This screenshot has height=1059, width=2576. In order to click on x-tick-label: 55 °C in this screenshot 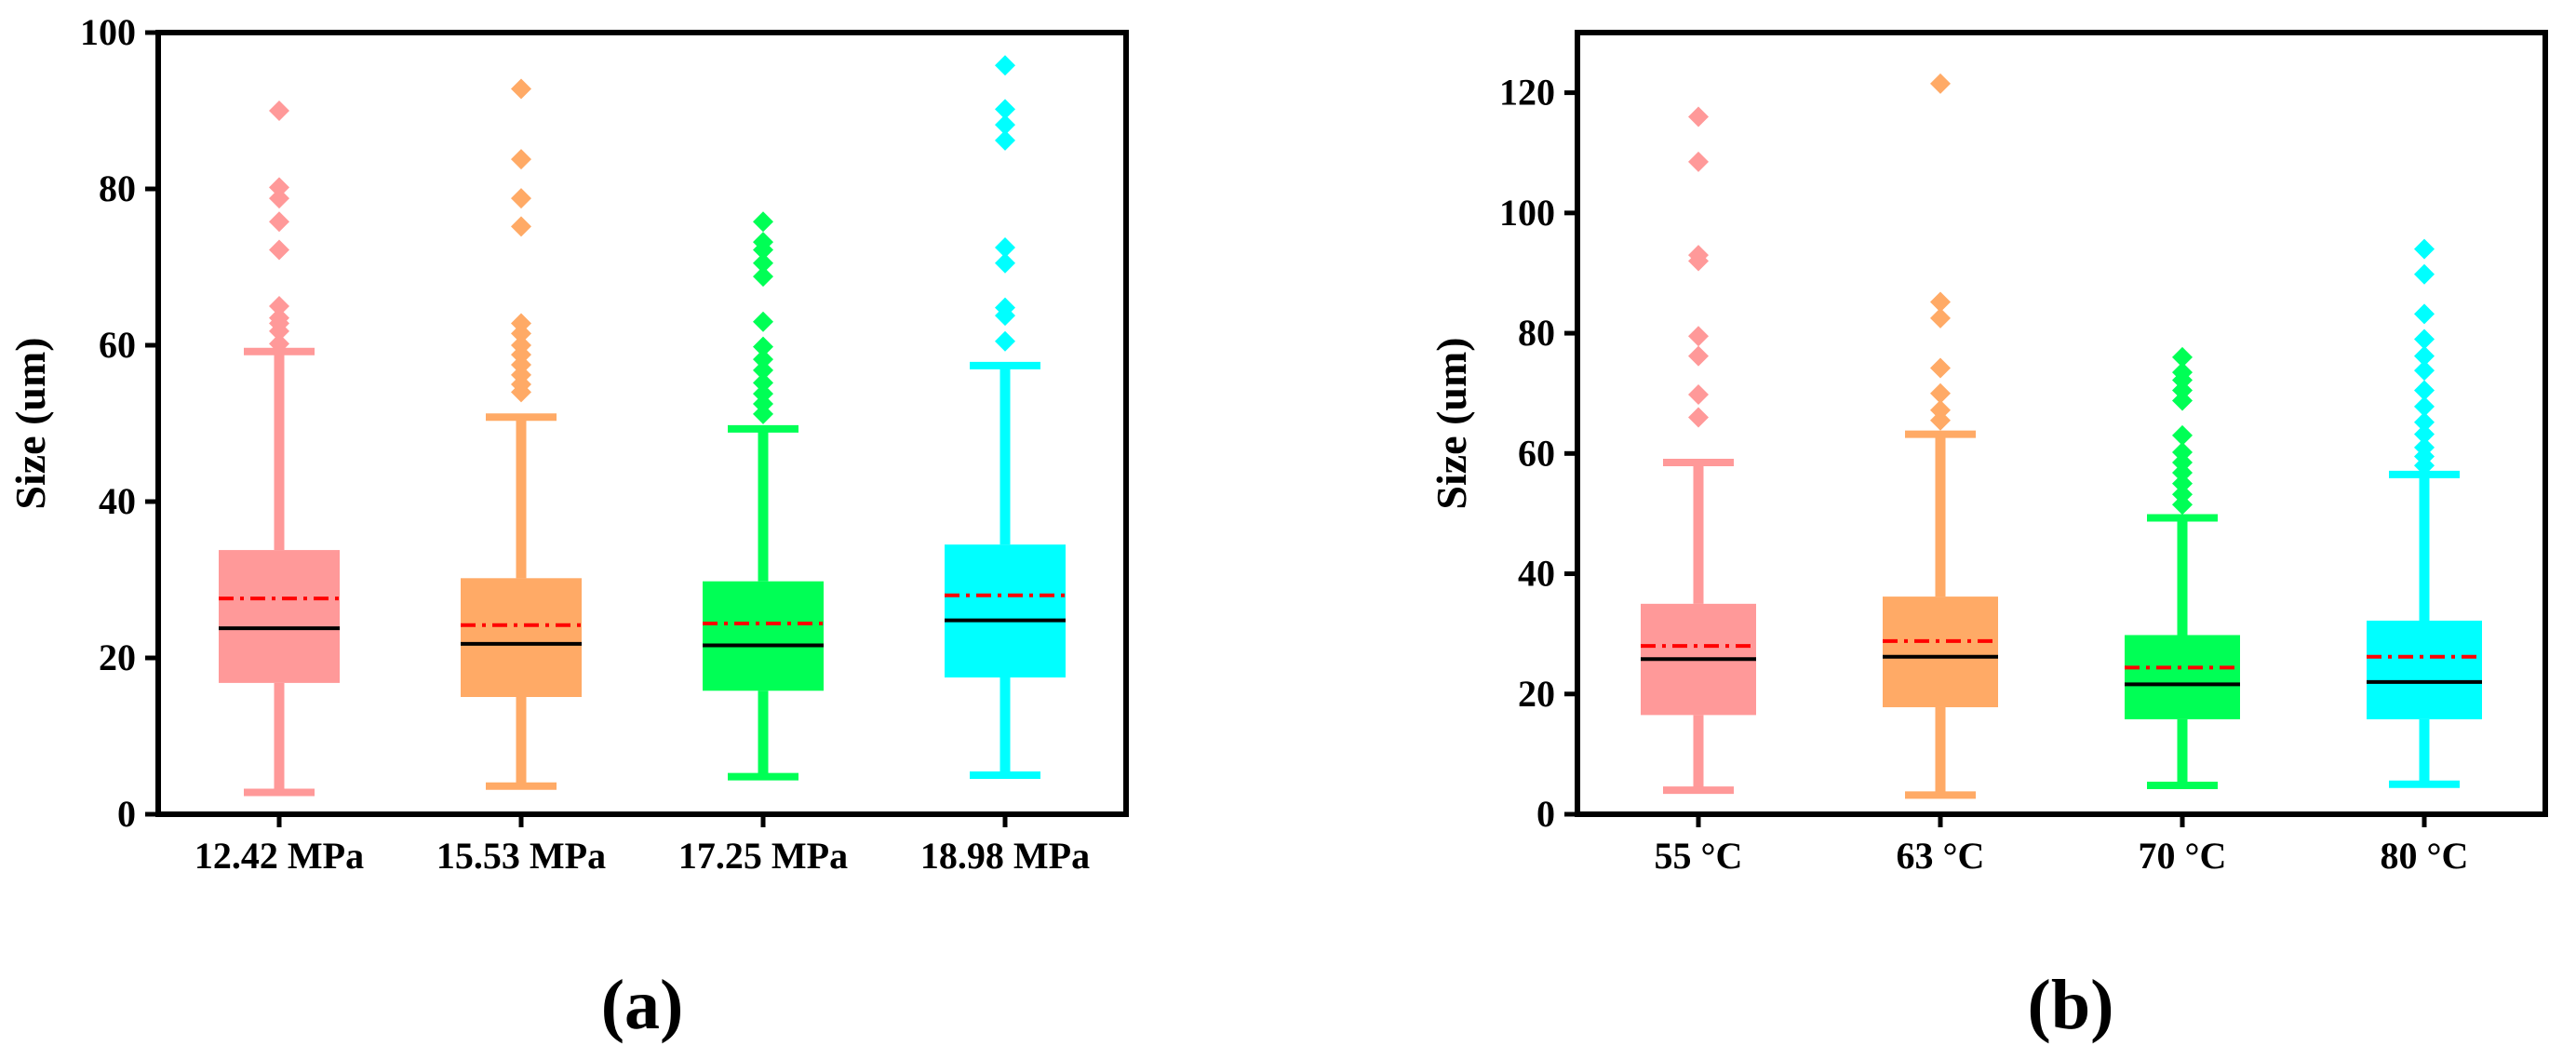, I will do `click(1699, 856)`.